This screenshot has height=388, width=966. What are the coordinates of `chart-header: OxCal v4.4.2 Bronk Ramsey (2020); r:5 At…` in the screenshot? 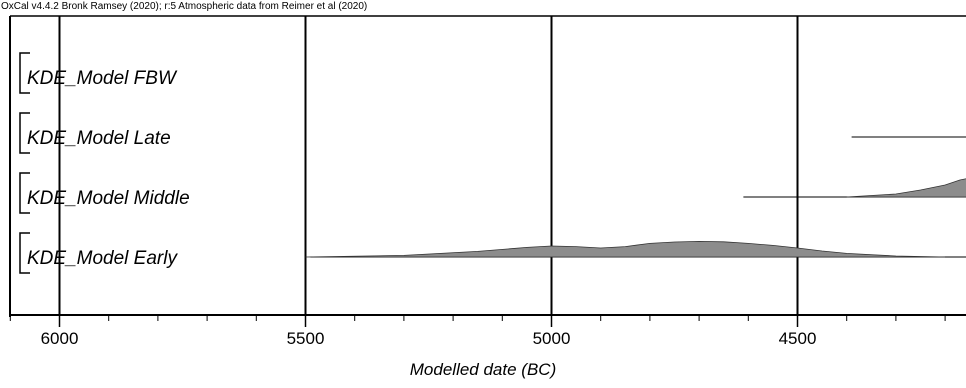 It's located at (184, 6).